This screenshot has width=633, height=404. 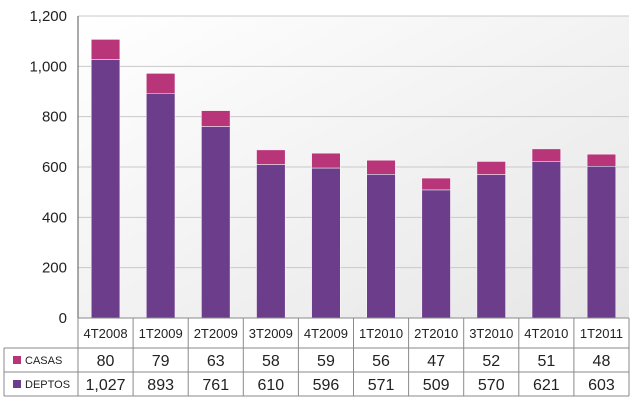 I want to click on table-value-casas: 58, so click(x=271, y=361).